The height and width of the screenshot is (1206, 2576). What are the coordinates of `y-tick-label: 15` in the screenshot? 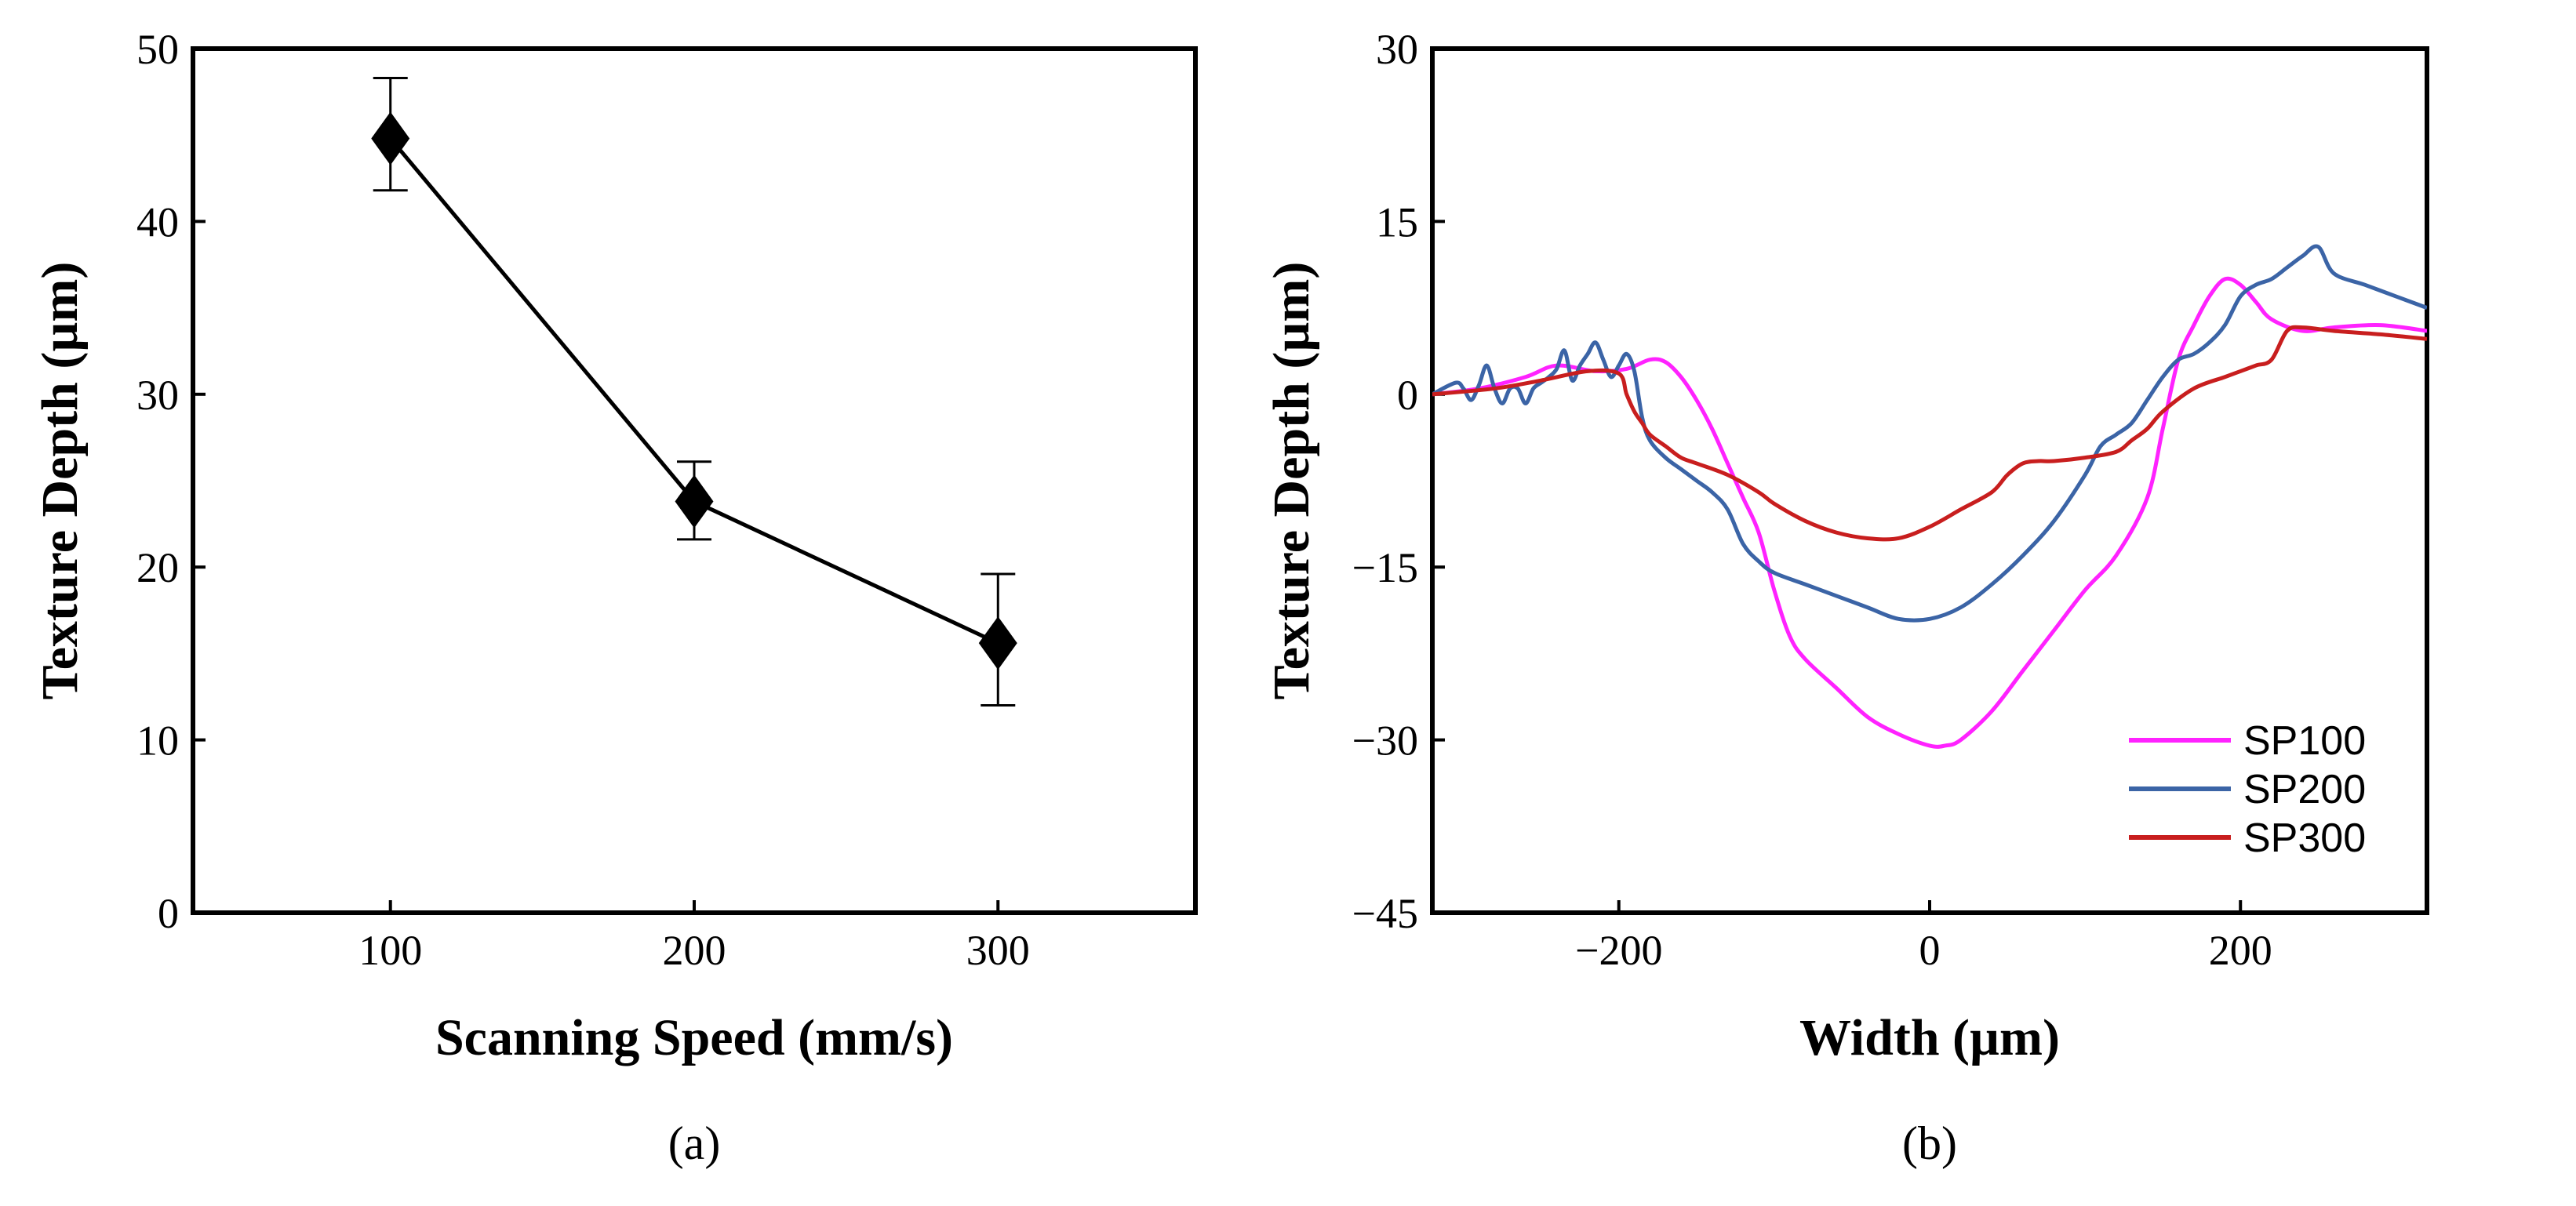 It's located at (1397, 222).